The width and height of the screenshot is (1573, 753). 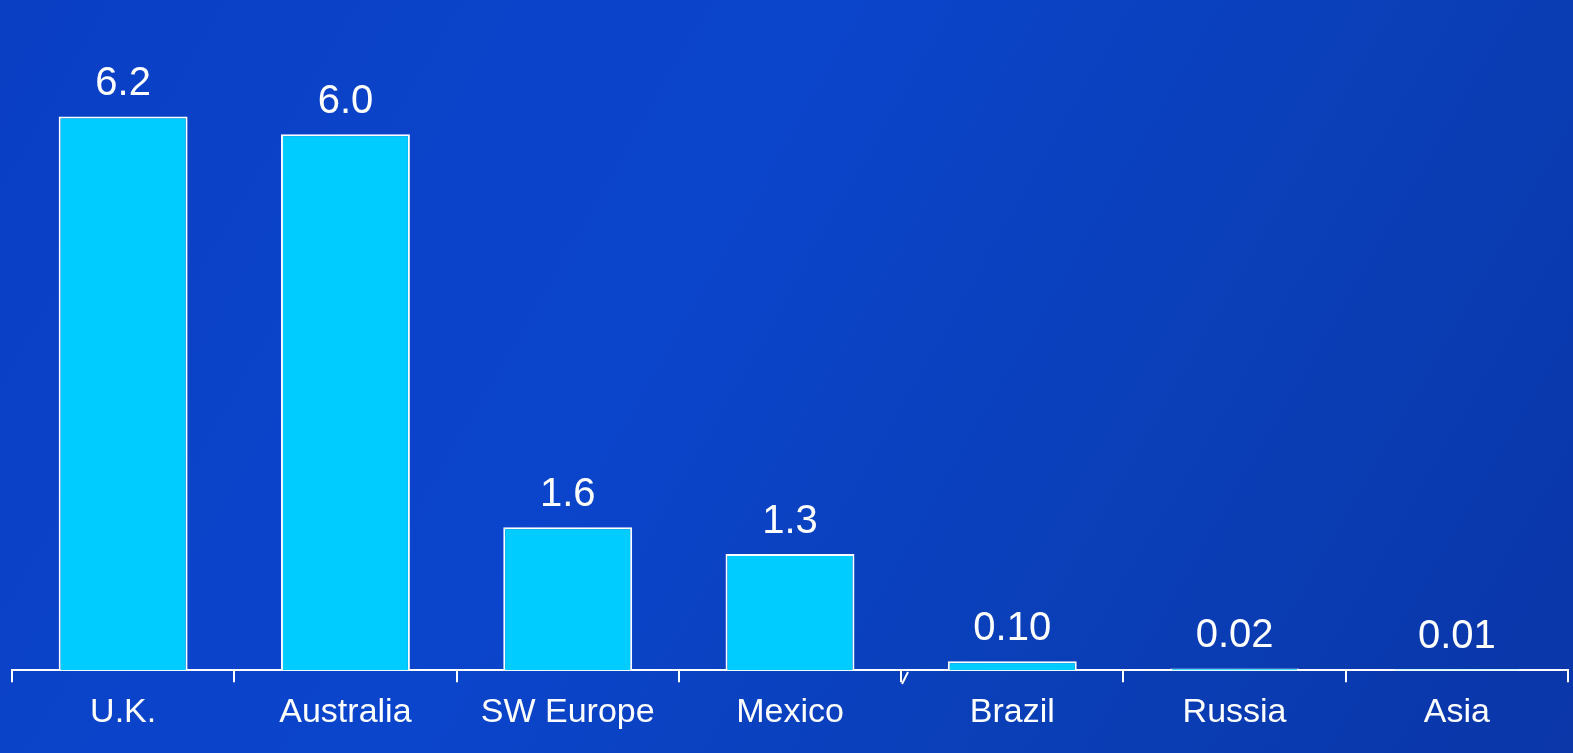 I want to click on data-label: 0.02, so click(x=1234, y=633).